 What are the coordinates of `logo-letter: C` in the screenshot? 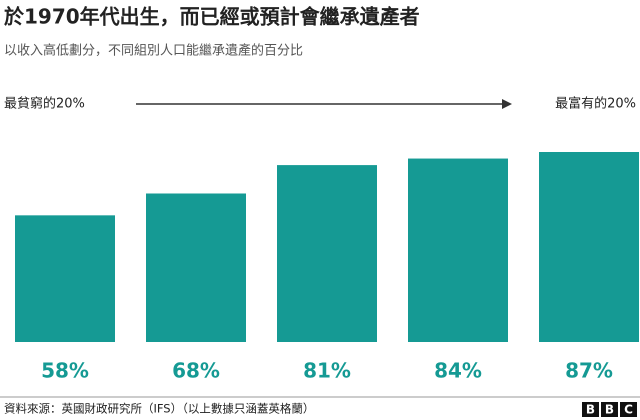 It's located at (628, 410).